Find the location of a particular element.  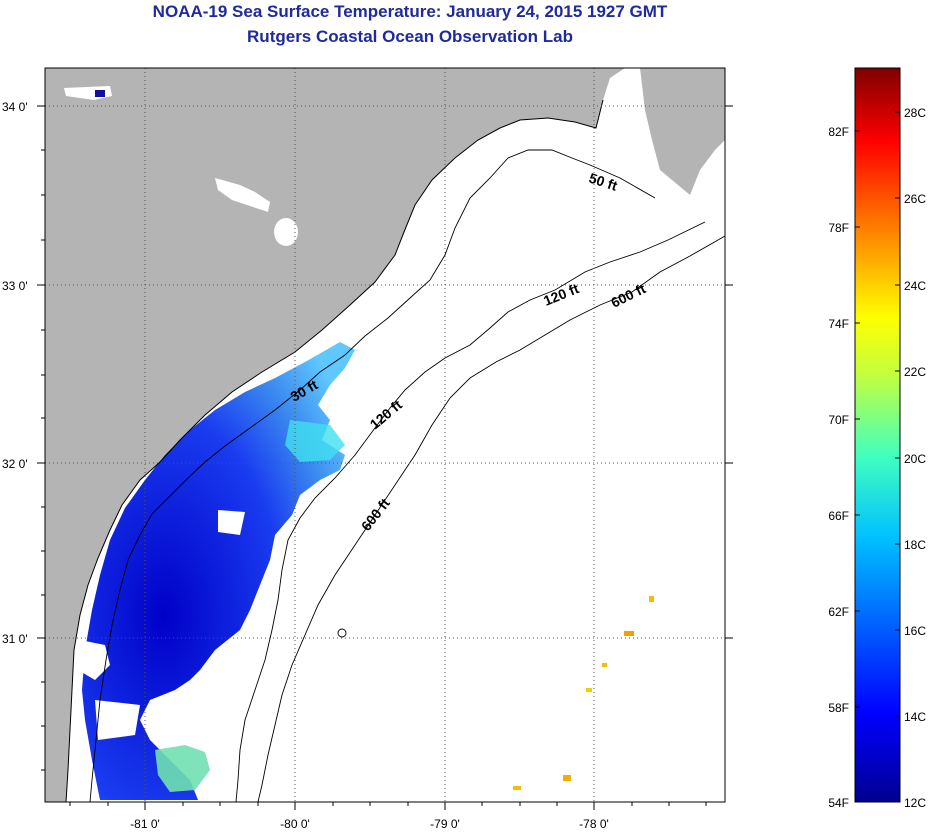

colorbar-c-18: 18C is located at coordinates (915, 545).